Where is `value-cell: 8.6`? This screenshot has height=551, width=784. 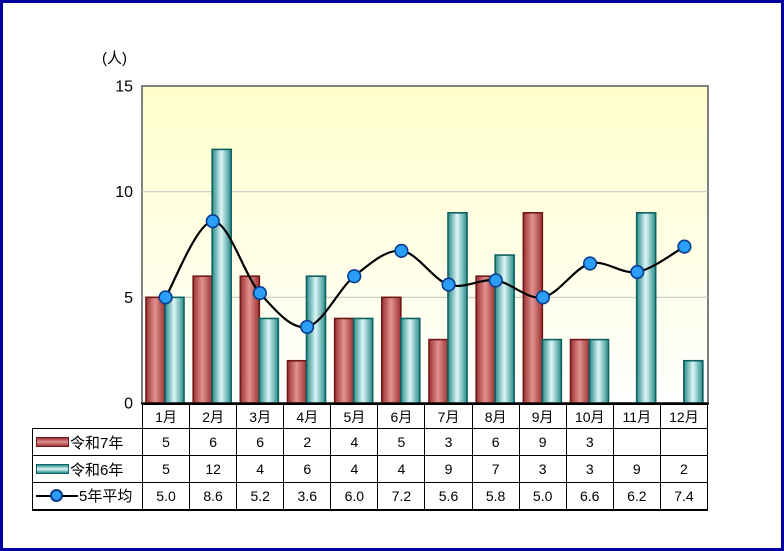
value-cell: 8.6 is located at coordinates (213, 496).